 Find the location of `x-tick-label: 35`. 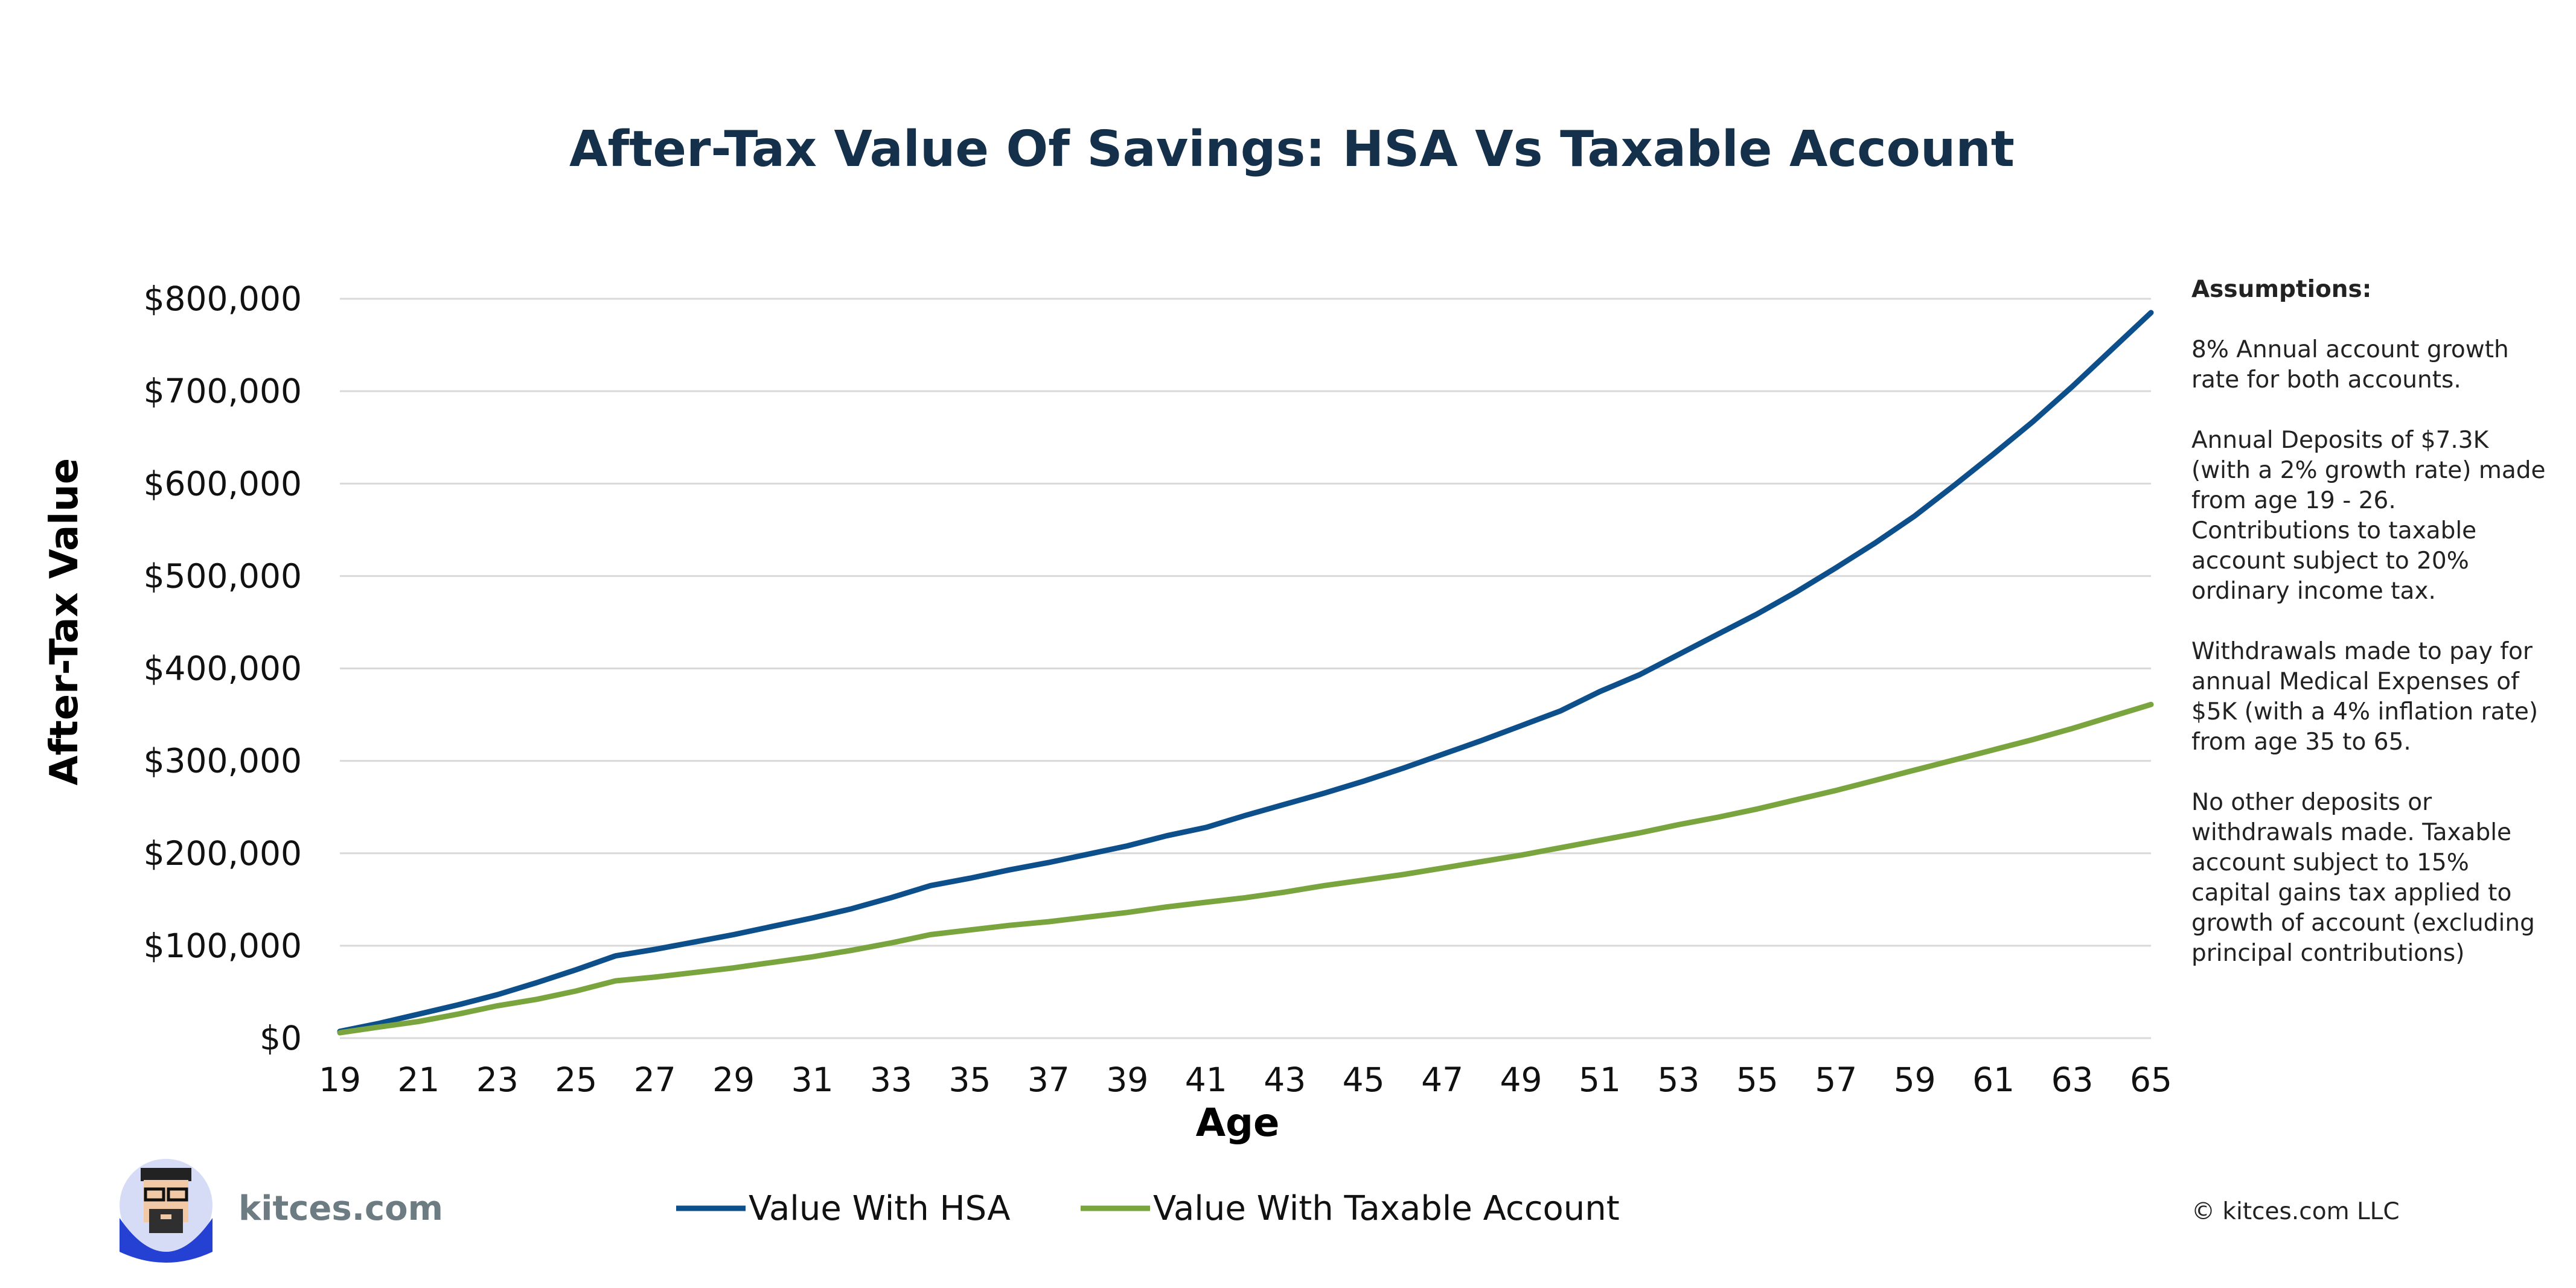

x-tick-label: 35 is located at coordinates (970, 1079).